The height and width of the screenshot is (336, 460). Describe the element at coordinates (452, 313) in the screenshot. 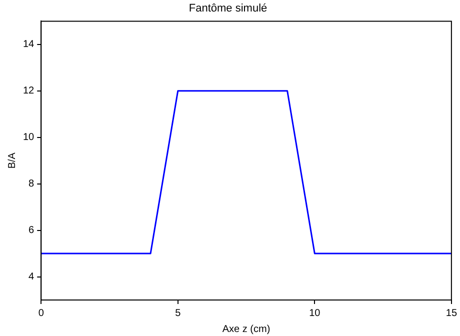

I see `x-tick-label: 15` at that location.